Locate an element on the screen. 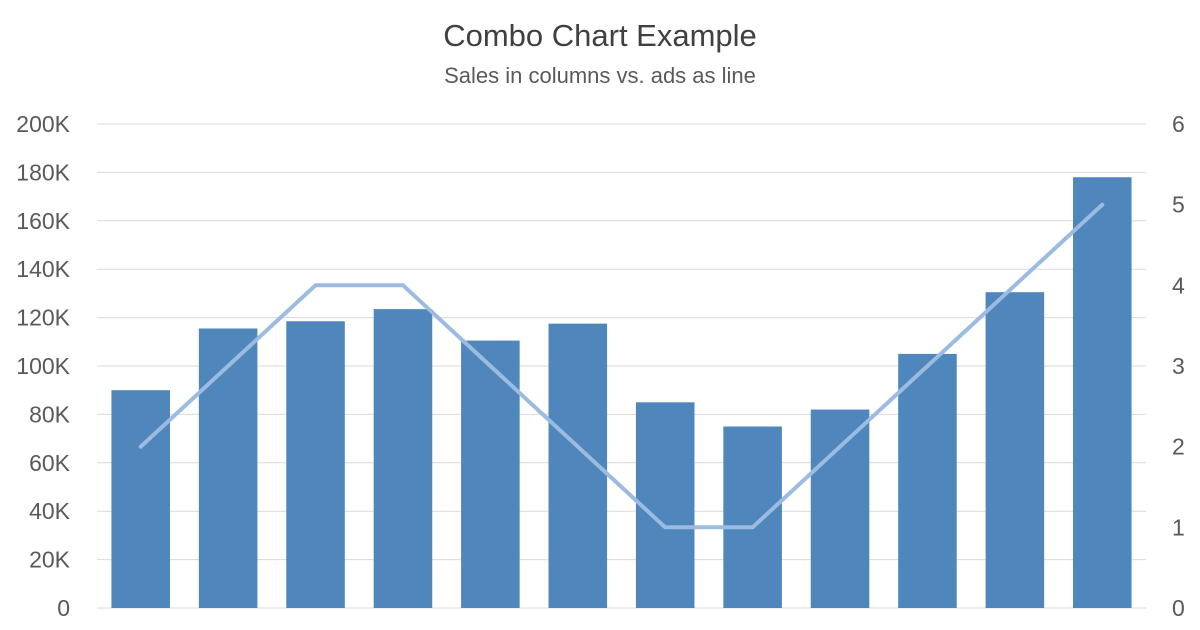 This screenshot has width=1200, height=630. right-axis: 0 1 2 3 4 5 6 is located at coordinates (1178, 366).